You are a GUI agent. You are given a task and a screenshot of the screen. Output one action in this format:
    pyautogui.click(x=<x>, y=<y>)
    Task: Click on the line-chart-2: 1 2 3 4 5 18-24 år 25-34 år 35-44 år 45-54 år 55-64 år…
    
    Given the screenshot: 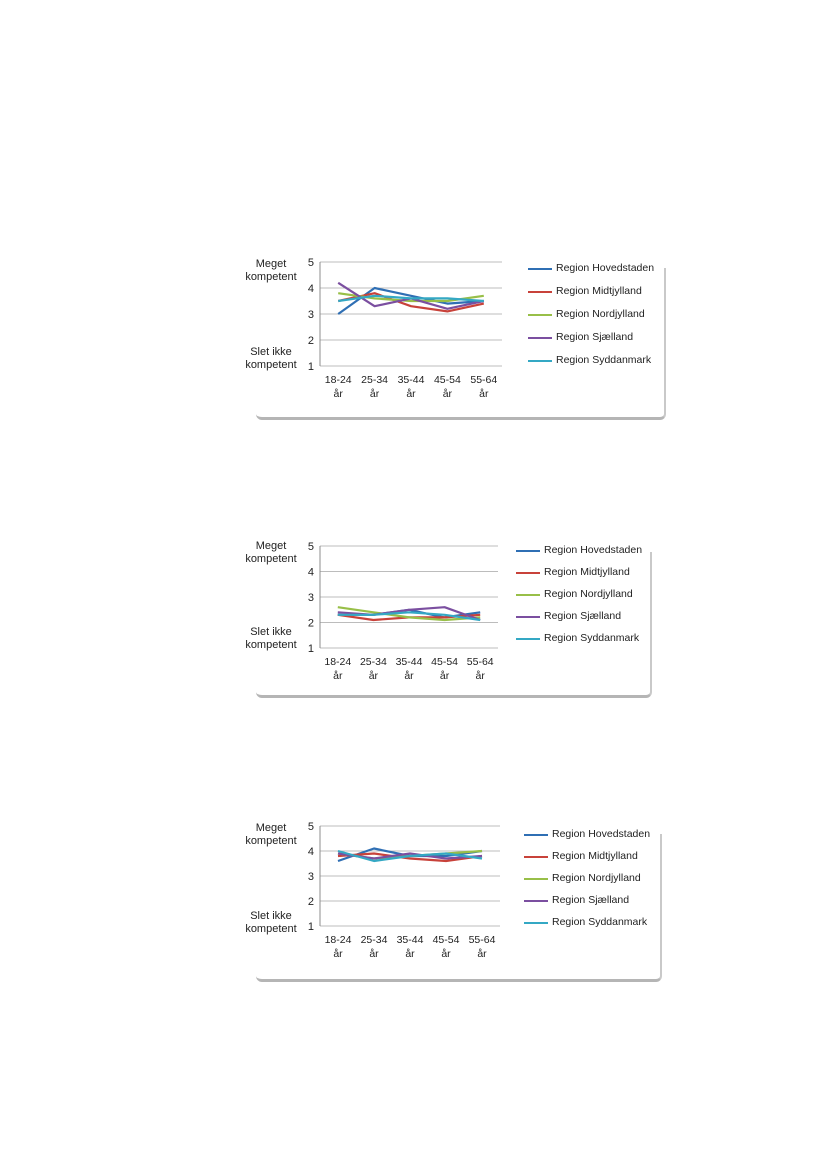 What is the action you would take?
    pyautogui.click(x=446, y=617)
    